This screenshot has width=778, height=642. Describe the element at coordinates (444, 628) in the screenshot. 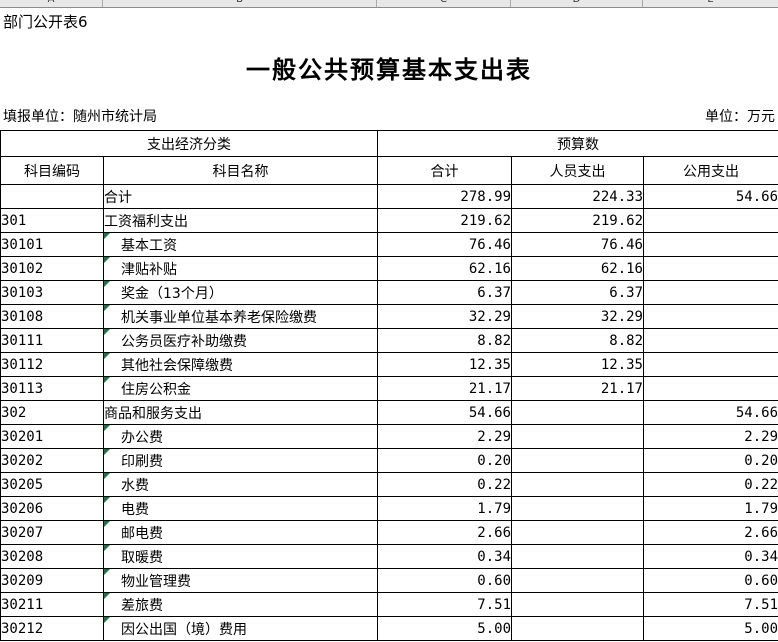

I see `total-cell: 5.00` at that location.